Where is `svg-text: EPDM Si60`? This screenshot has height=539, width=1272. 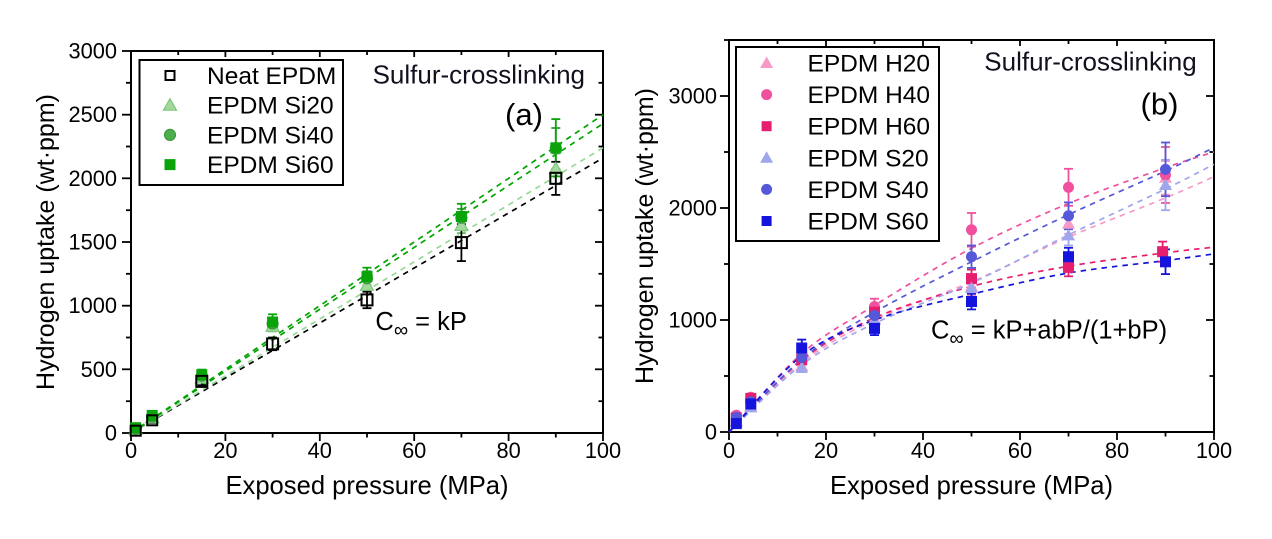 svg-text: EPDM Si60 is located at coordinates (270, 165).